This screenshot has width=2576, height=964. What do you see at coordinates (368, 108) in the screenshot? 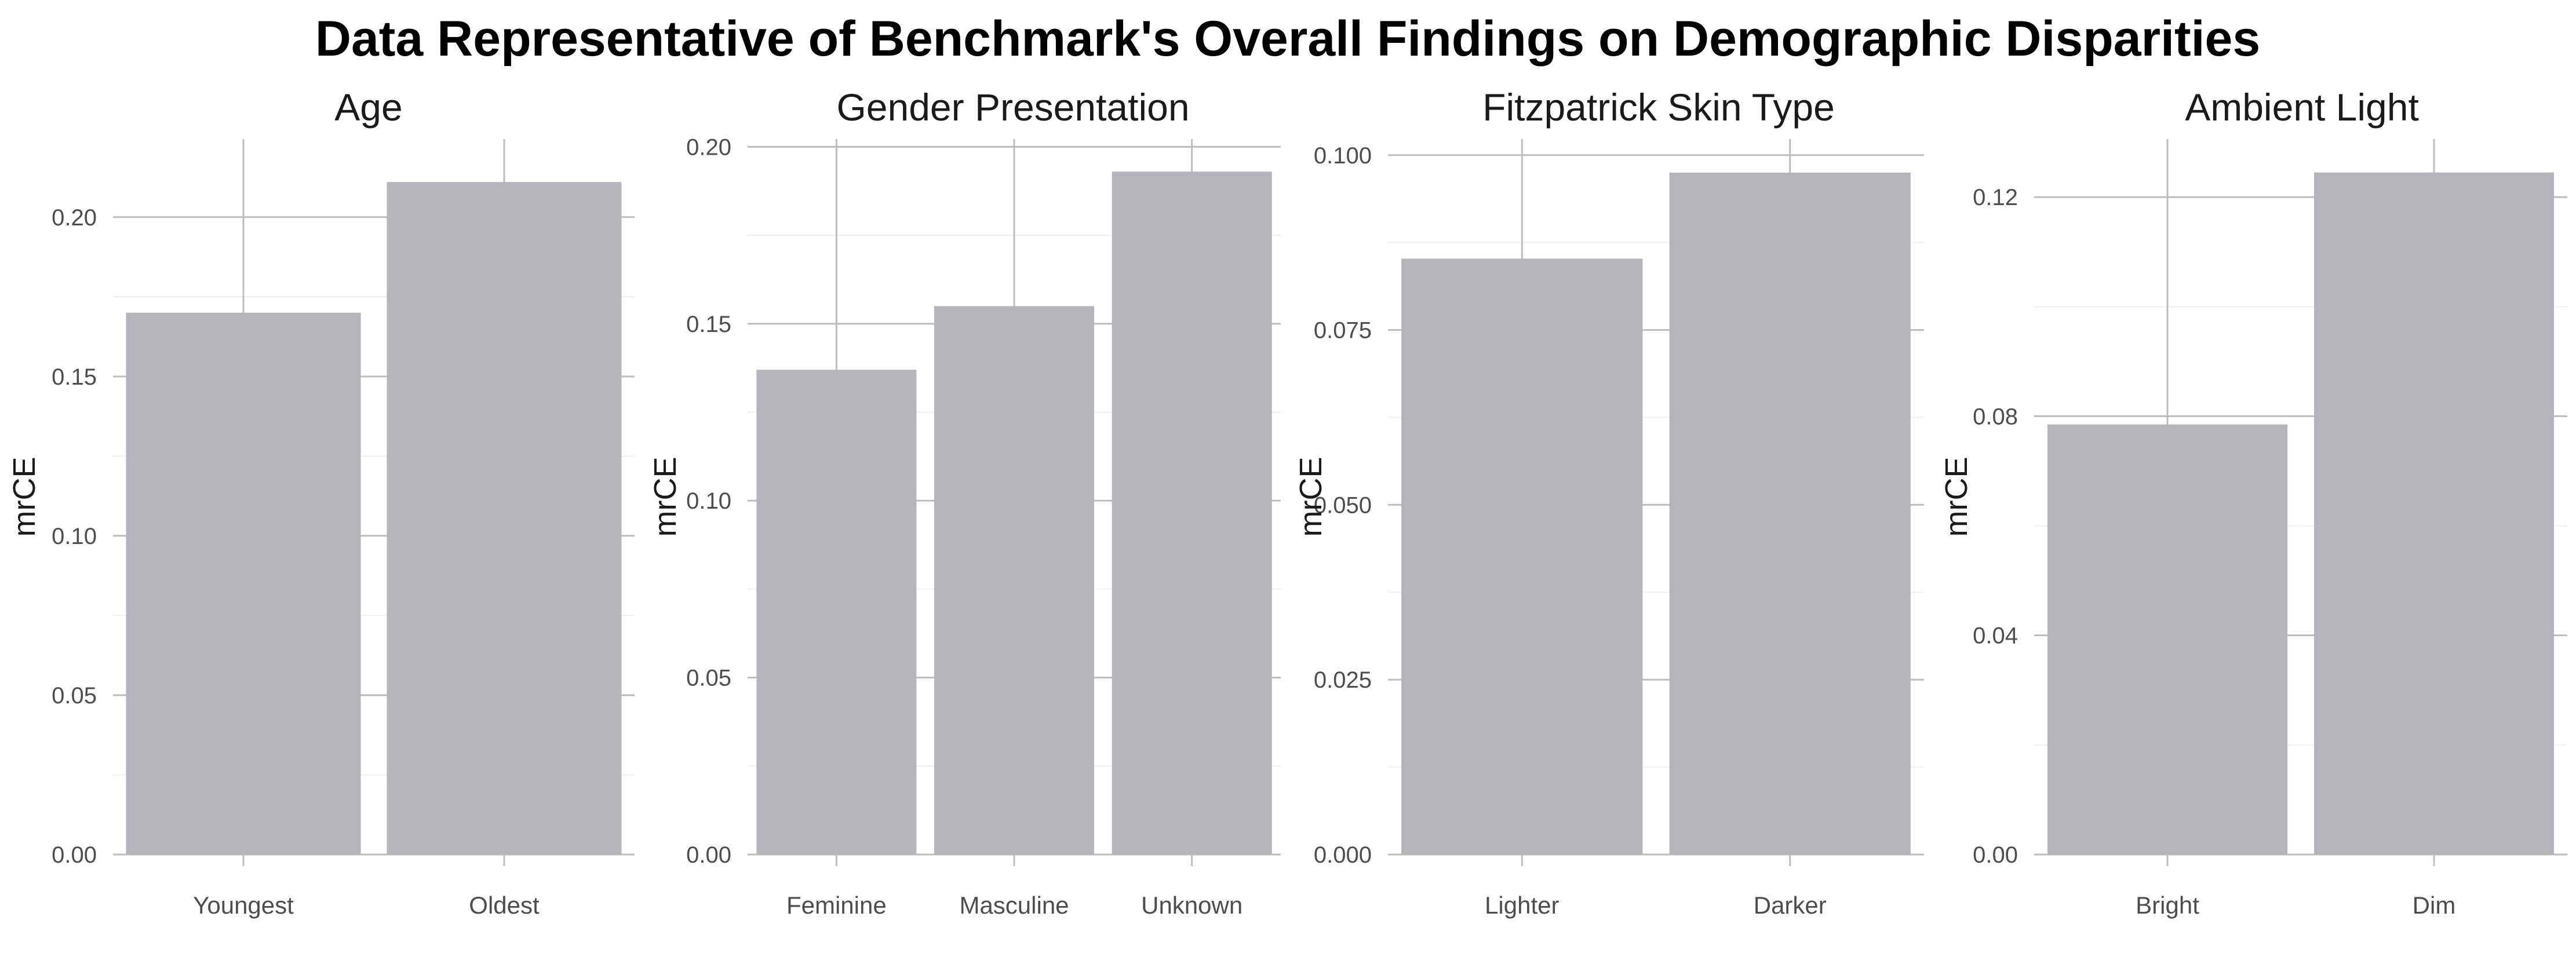
I see `panel-title: Age` at bounding box center [368, 108].